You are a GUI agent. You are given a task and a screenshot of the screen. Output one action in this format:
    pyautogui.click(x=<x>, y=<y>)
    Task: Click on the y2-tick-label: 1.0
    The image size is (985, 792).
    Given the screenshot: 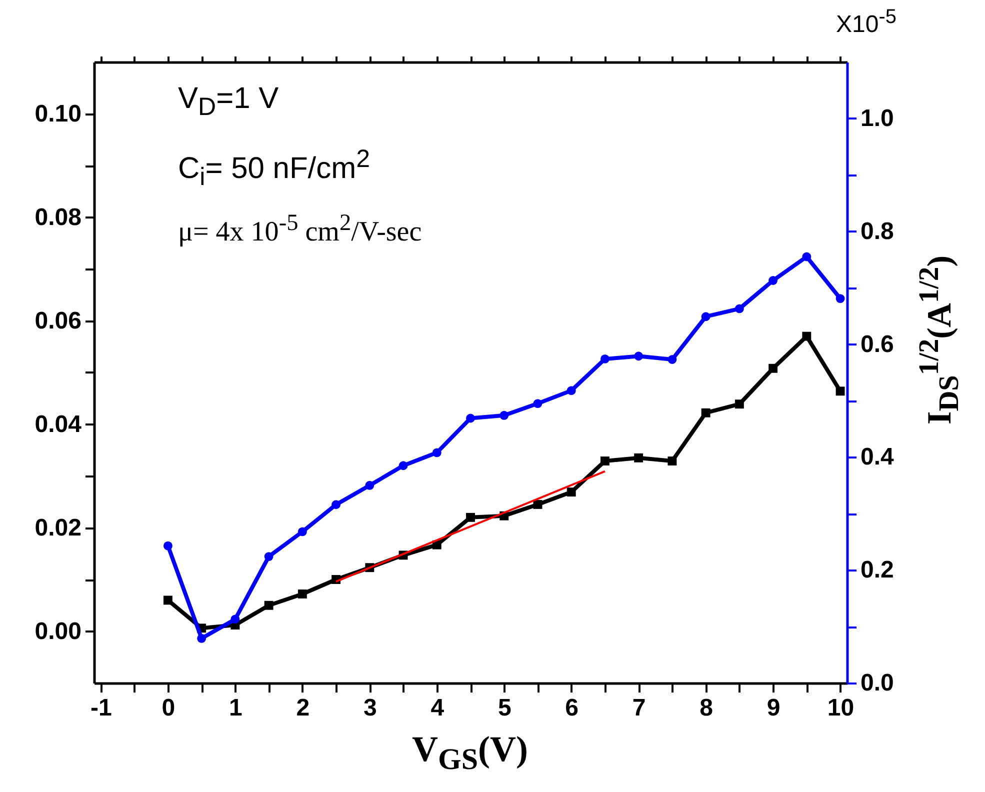 What is the action you would take?
    pyautogui.click(x=877, y=118)
    